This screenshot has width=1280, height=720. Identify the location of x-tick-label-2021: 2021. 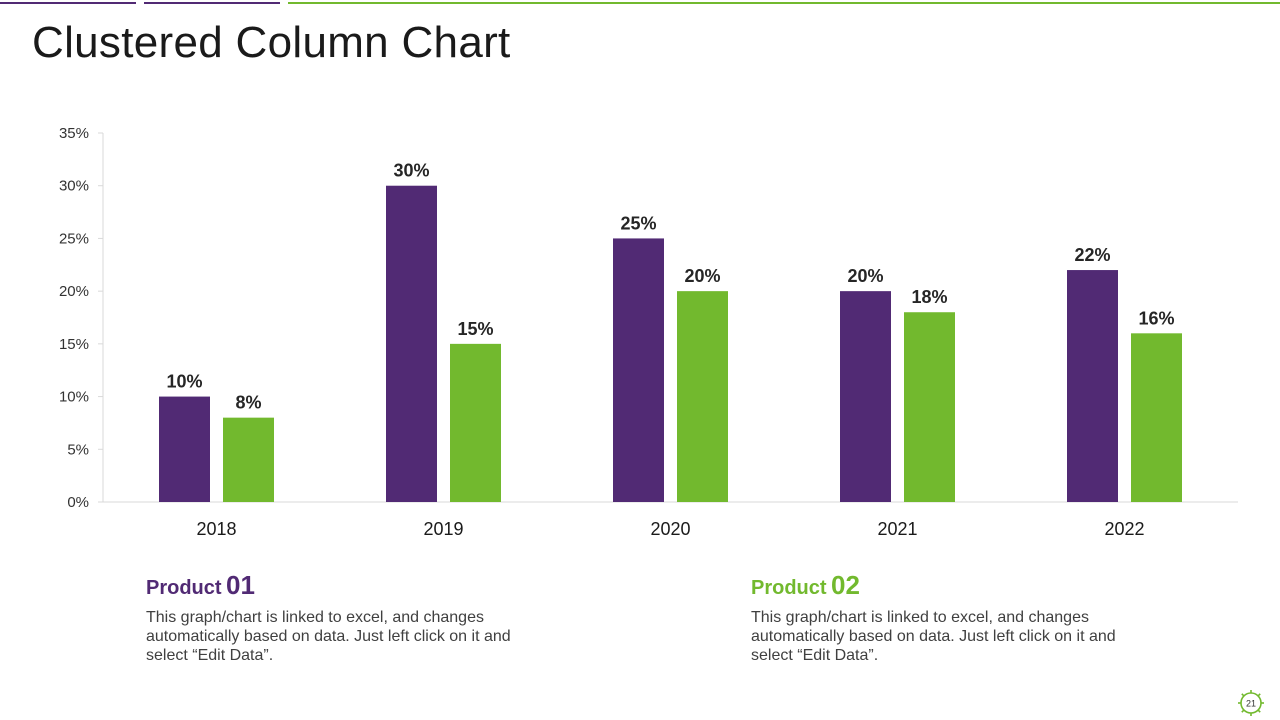
(897, 529).